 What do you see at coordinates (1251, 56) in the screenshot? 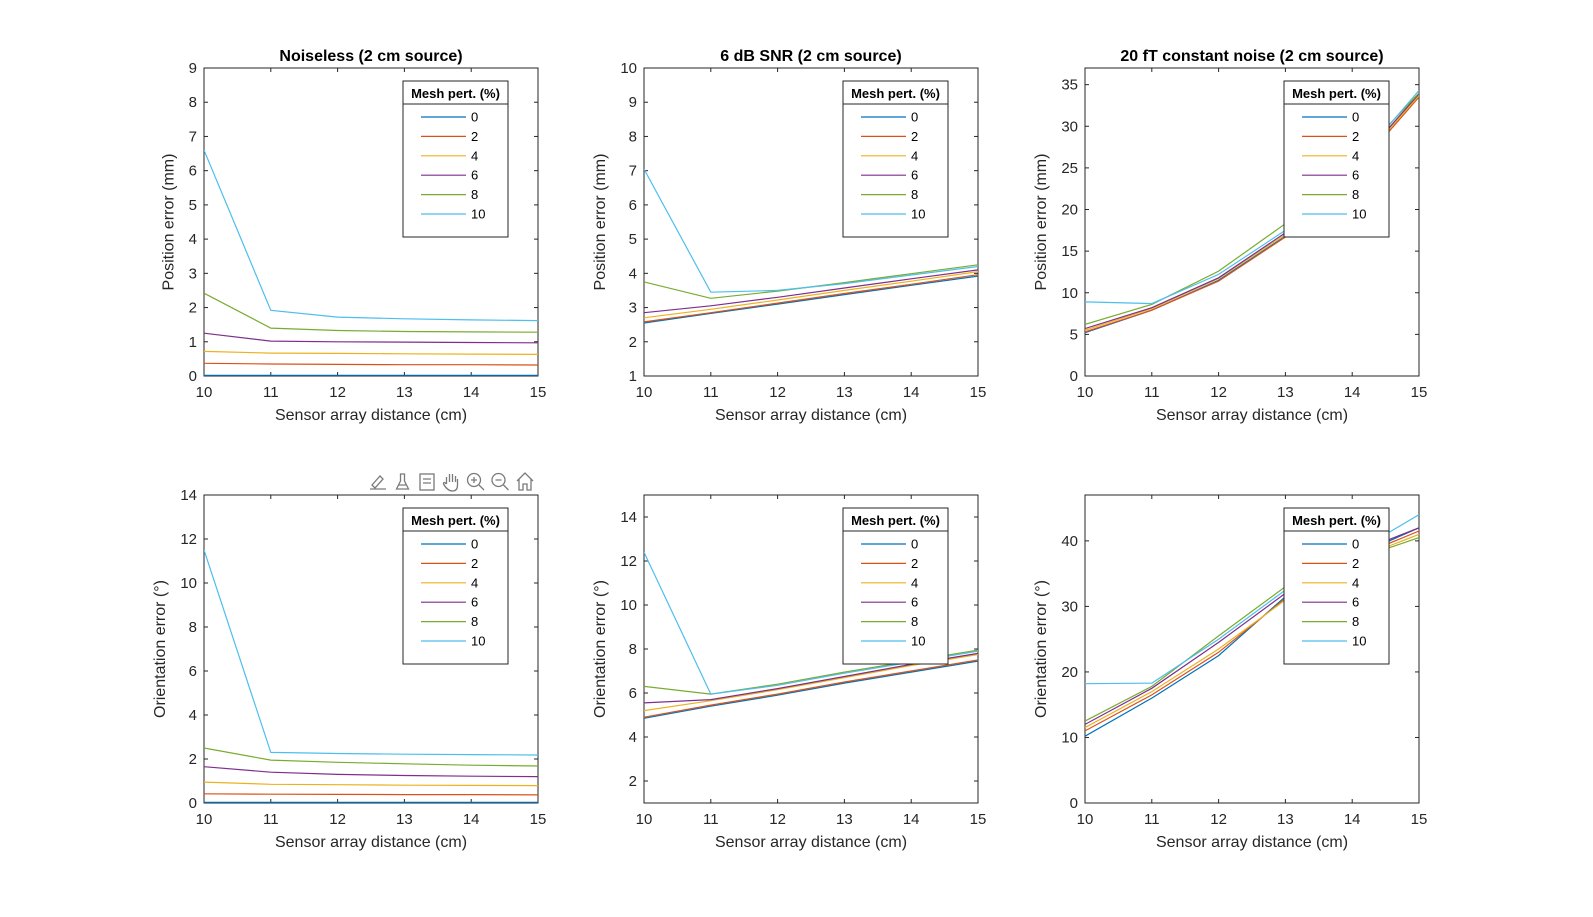
I see `chart-title: 20 fT constant noise (2 cm source)` at bounding box center [1251, 56].